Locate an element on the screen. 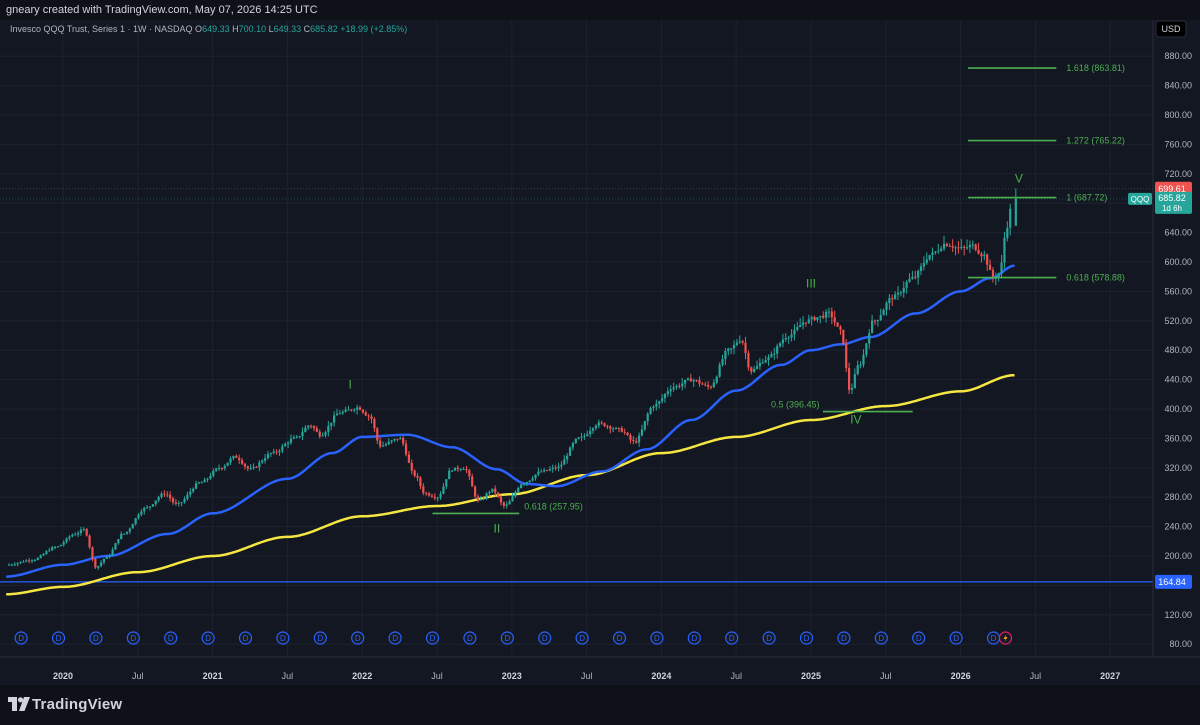  candle-last is located at coordinates (1015, 207).